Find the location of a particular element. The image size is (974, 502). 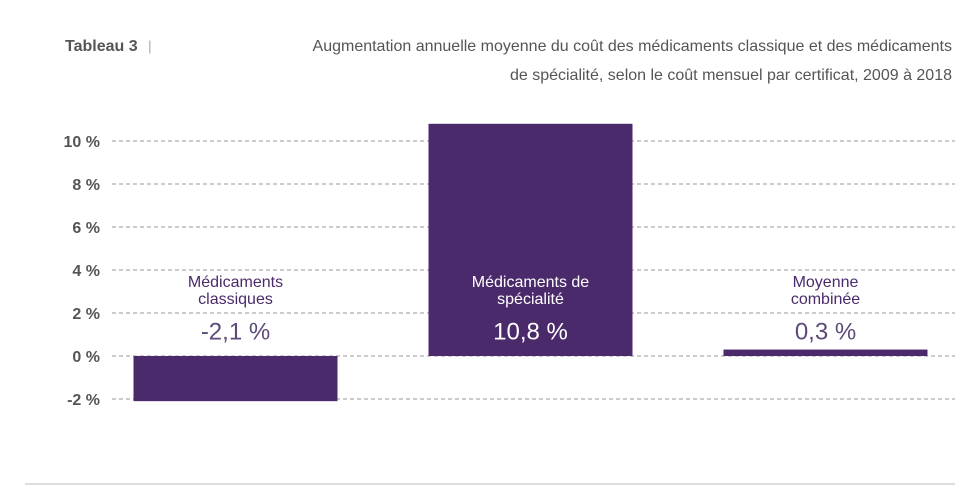

y-tick-label: 8 % is located at coordinates (86, 185).